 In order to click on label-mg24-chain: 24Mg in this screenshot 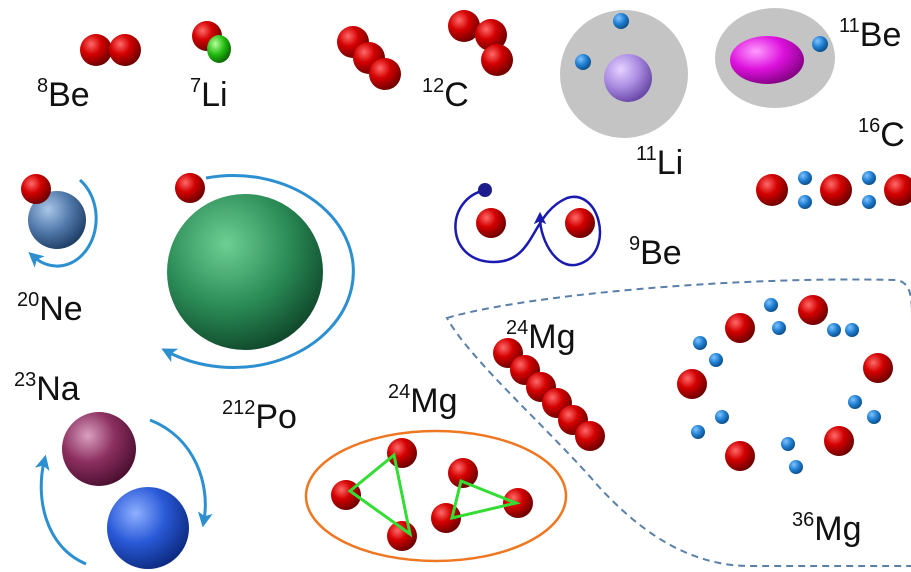, I will do `click(541, 336)`.